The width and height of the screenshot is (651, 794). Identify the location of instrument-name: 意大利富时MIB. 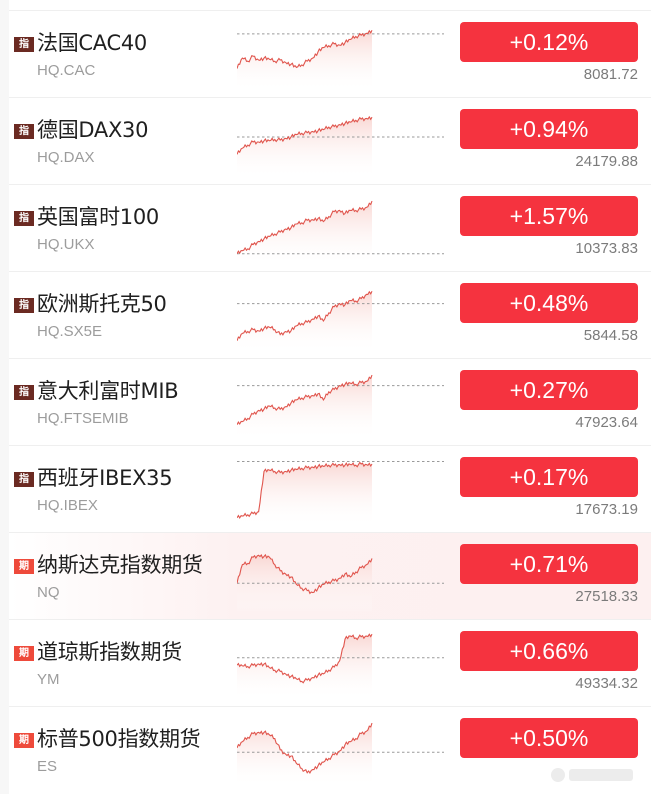
(108, 391).